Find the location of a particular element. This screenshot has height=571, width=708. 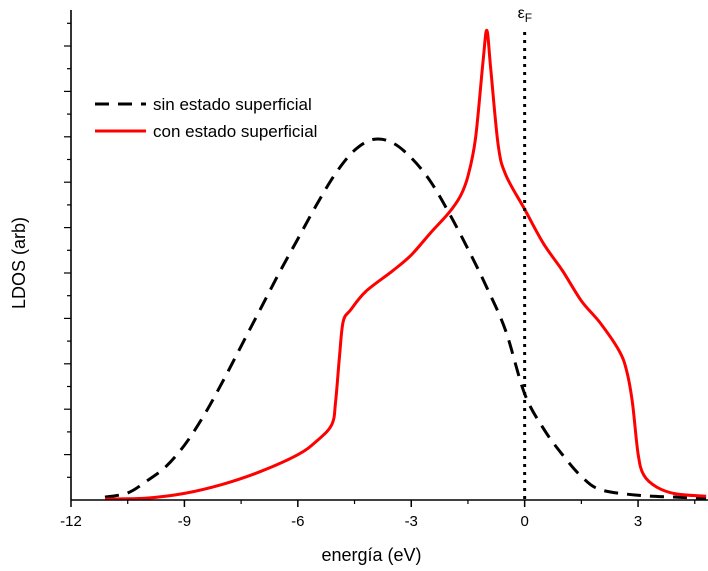

x-tick-label: -12 is located at coordinates (71, 521).